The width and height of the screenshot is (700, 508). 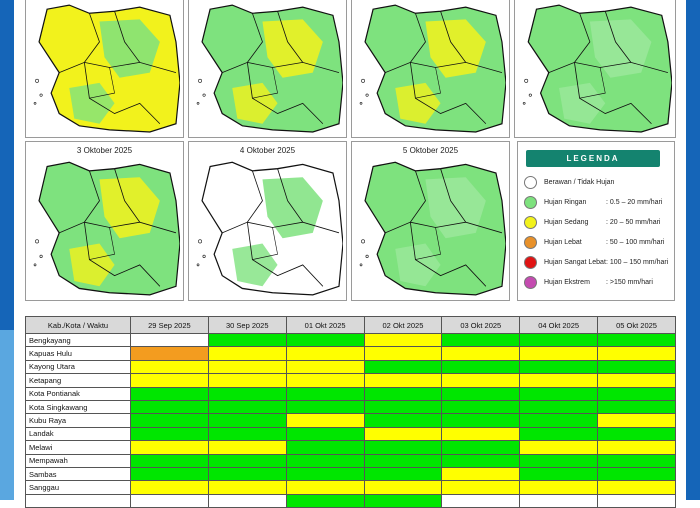 What do you see at coordinates (78, 460) in the screenshot?
I see `region-name-cell: Mempawah` at bounding box center [78, 460].